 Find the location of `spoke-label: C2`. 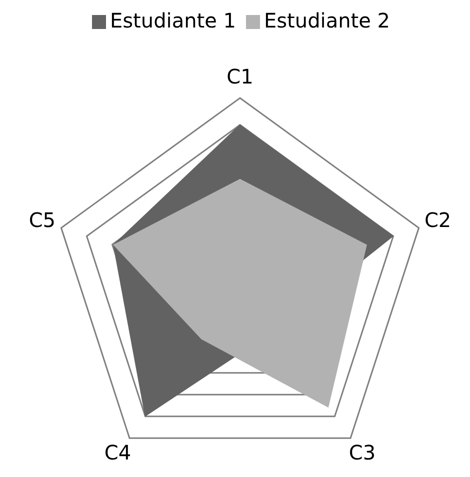

spoke-label: C2 is located at coordinates (438, 220).